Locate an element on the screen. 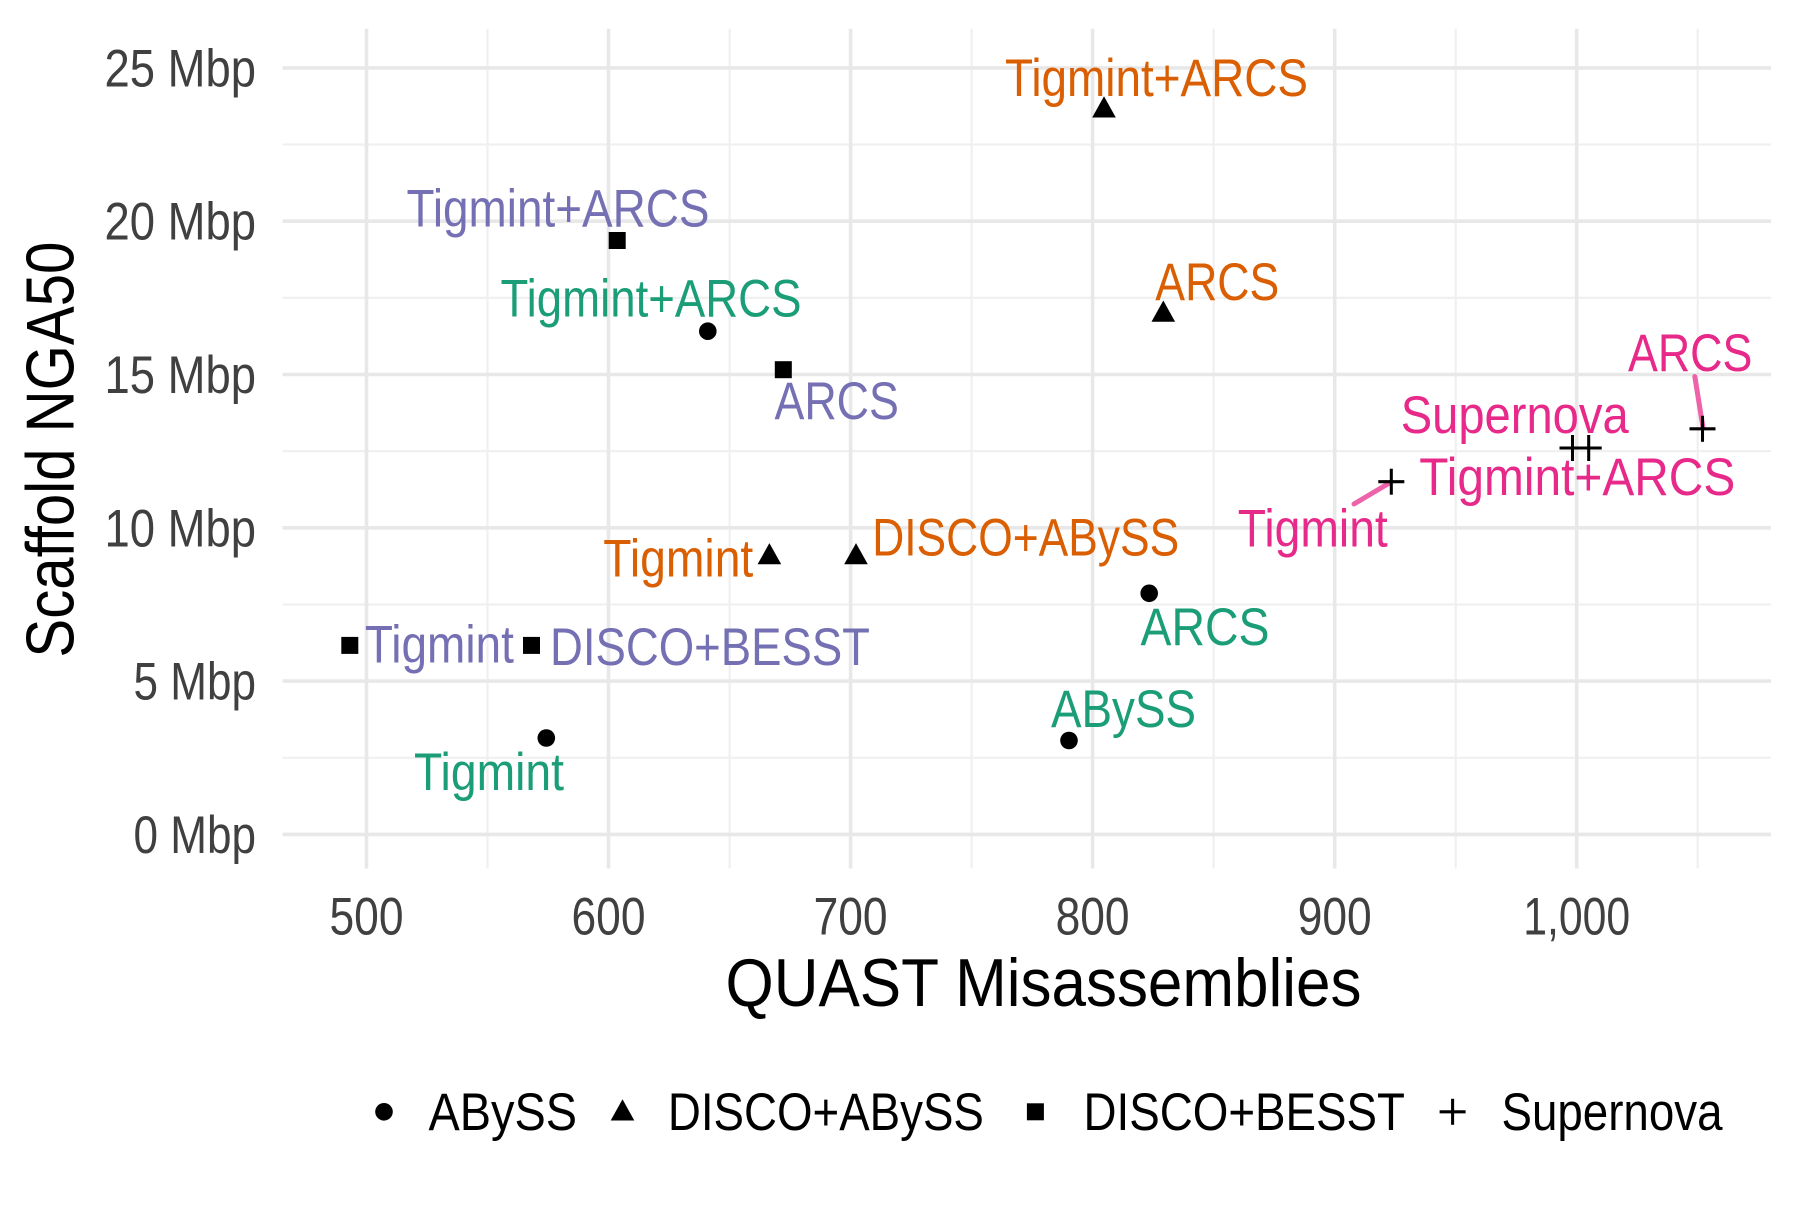 The image size is (1800, 1205). svg-text: 600 is located at coordinates (609, 917).